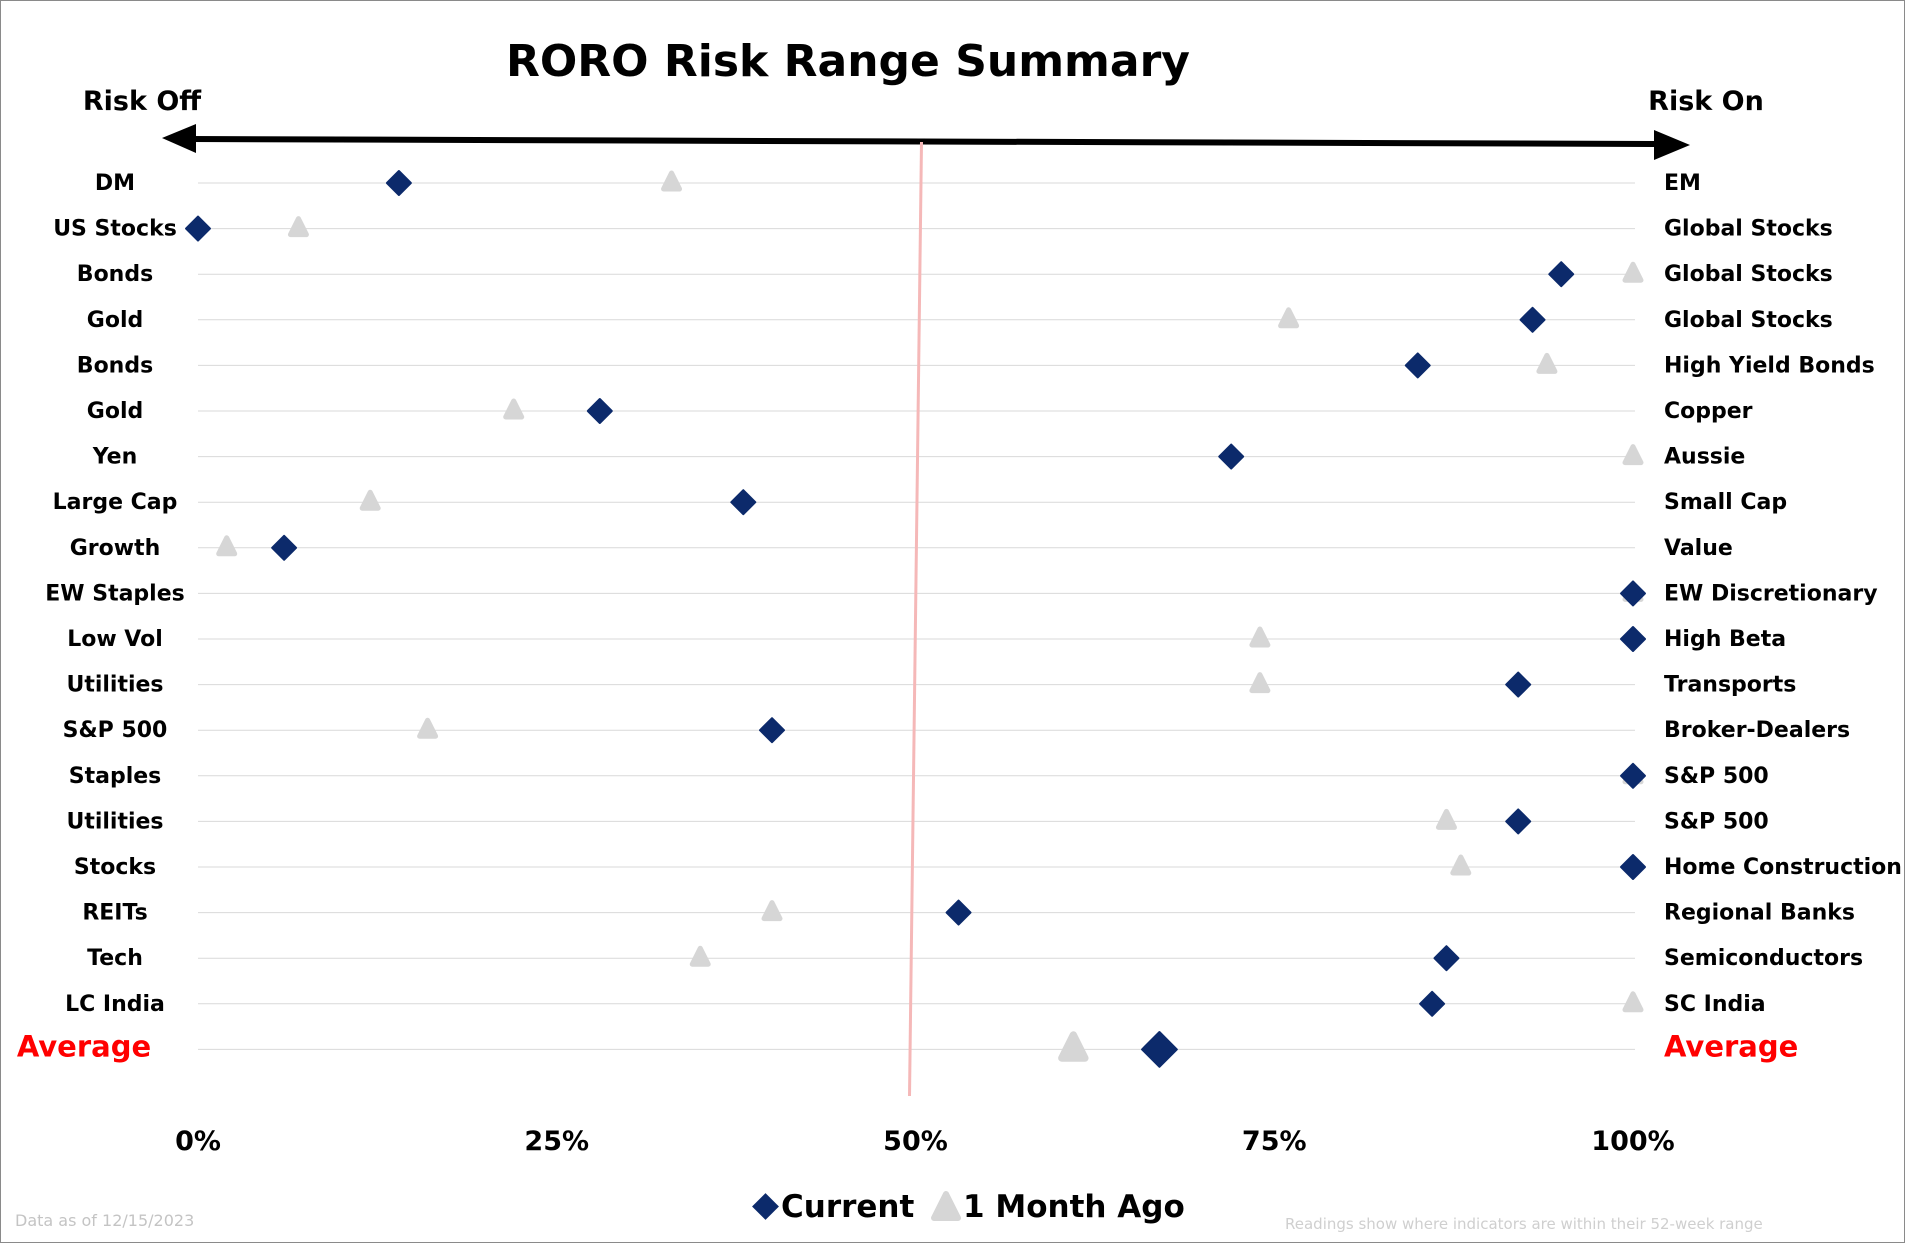 The width and height of the screenshot is (1907, 1245). What do you see at coordinates (1704, 457) in the screenshot?
I see `risk-on-label-item: Aussie` at bounding box center [1704, 457].